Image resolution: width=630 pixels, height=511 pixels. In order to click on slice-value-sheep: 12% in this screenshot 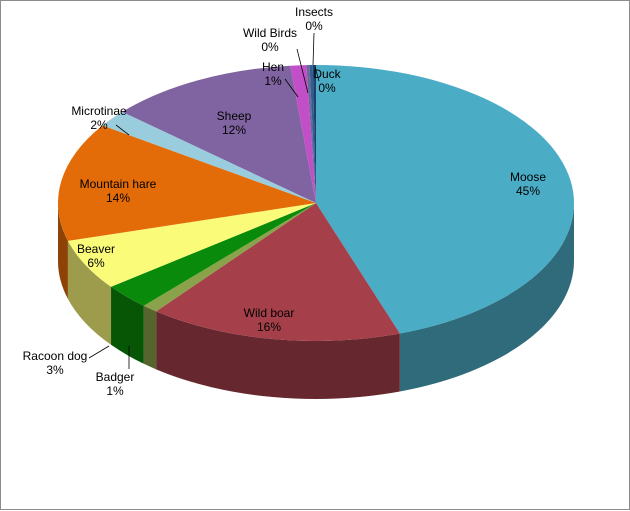, I will do `click(234, 130)`.